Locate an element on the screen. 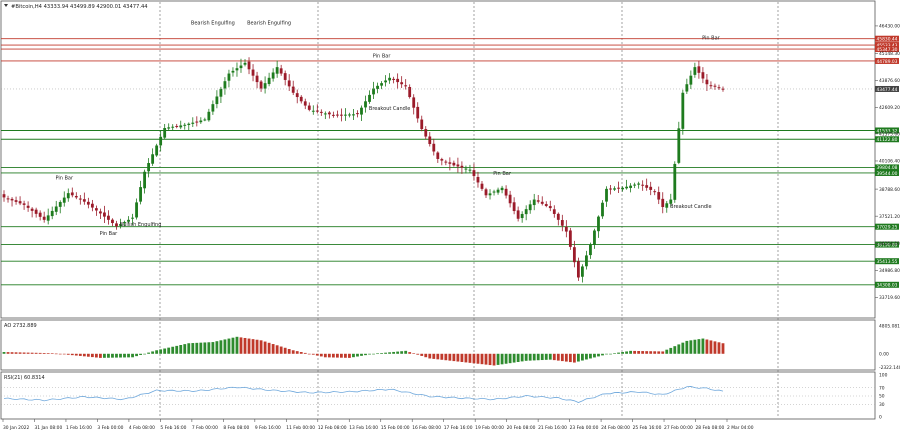 The width and height of the screenshot is (900, 433). price-tick-label: 41375.60 is located at coordinates (889, 135).